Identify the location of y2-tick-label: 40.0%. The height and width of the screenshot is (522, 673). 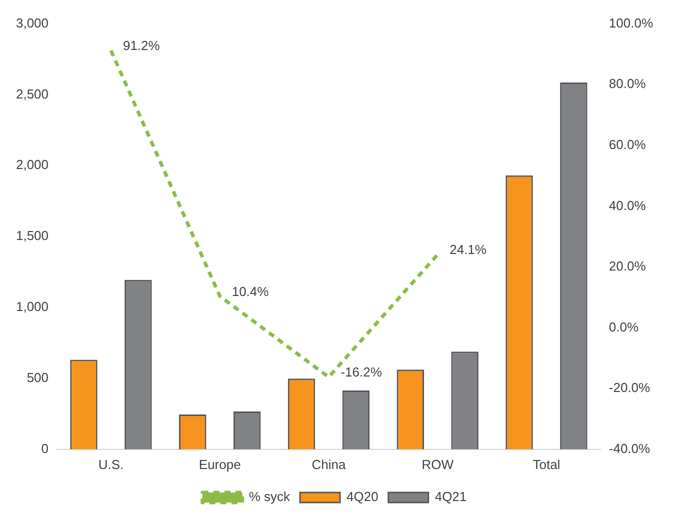
(627, 205).